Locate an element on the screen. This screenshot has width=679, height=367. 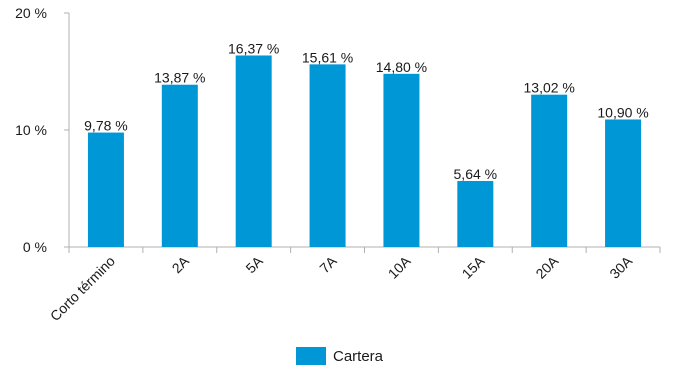
y-axis: 0 % 10 % 20 % is located at coordinates (42, 130).